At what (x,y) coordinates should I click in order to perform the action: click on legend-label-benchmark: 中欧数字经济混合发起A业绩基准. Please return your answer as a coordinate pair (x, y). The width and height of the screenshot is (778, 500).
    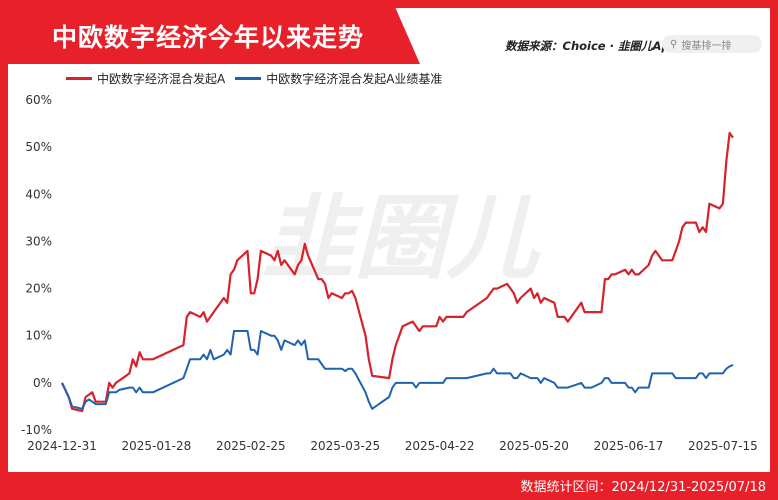
    Looking at the image, I should click on (354, 79).